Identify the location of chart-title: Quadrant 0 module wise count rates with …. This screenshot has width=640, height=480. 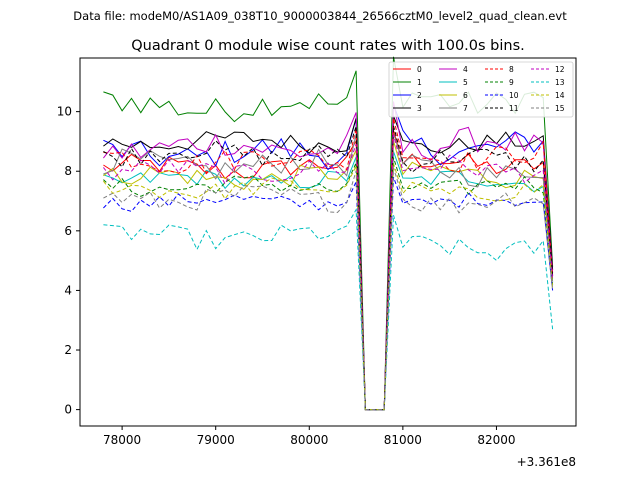
(328, 46).